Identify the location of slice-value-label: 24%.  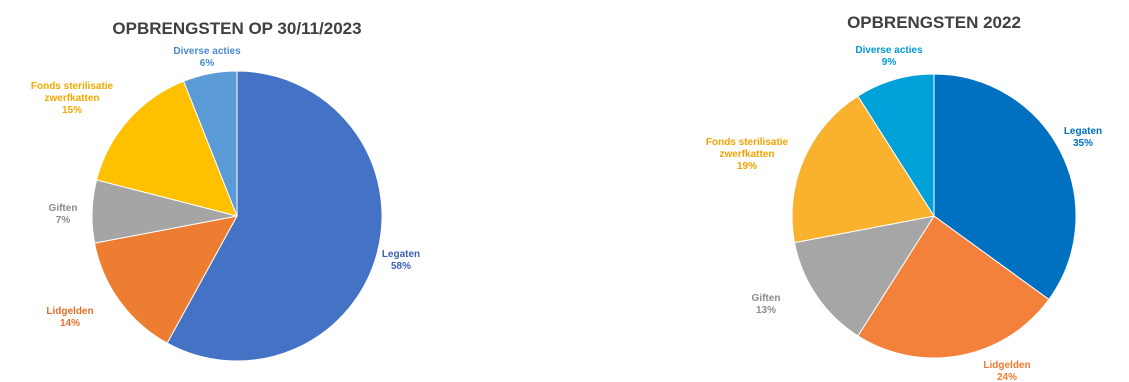
(1007, 377).